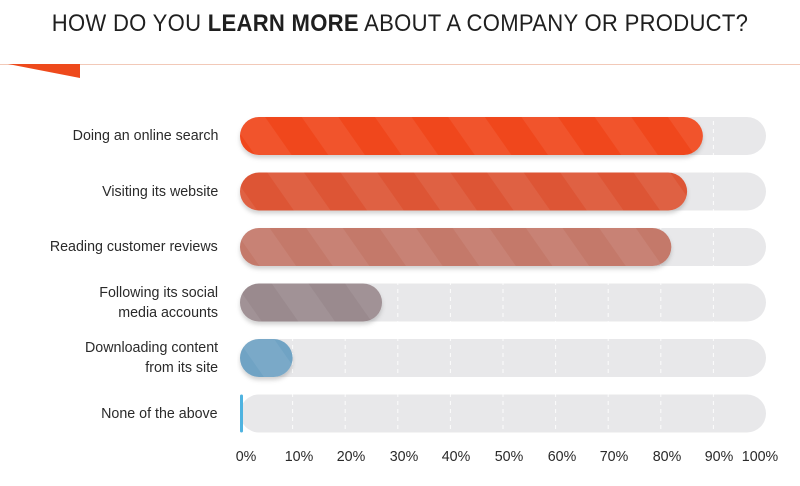  Describe the element at coordinates (151, 357) in the screenshot. I see `category-label: Downloading content from its site` at that location.